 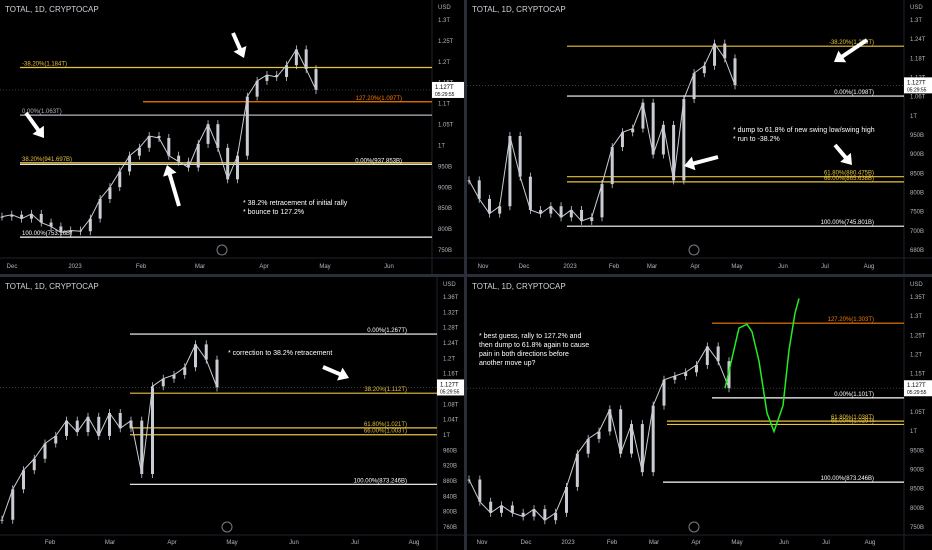 What do you see at coordinates (534, 345) in the screenshot?
I see `annotation-text: then dump to 61.8% again to cause` at bounding box center [534, 345].